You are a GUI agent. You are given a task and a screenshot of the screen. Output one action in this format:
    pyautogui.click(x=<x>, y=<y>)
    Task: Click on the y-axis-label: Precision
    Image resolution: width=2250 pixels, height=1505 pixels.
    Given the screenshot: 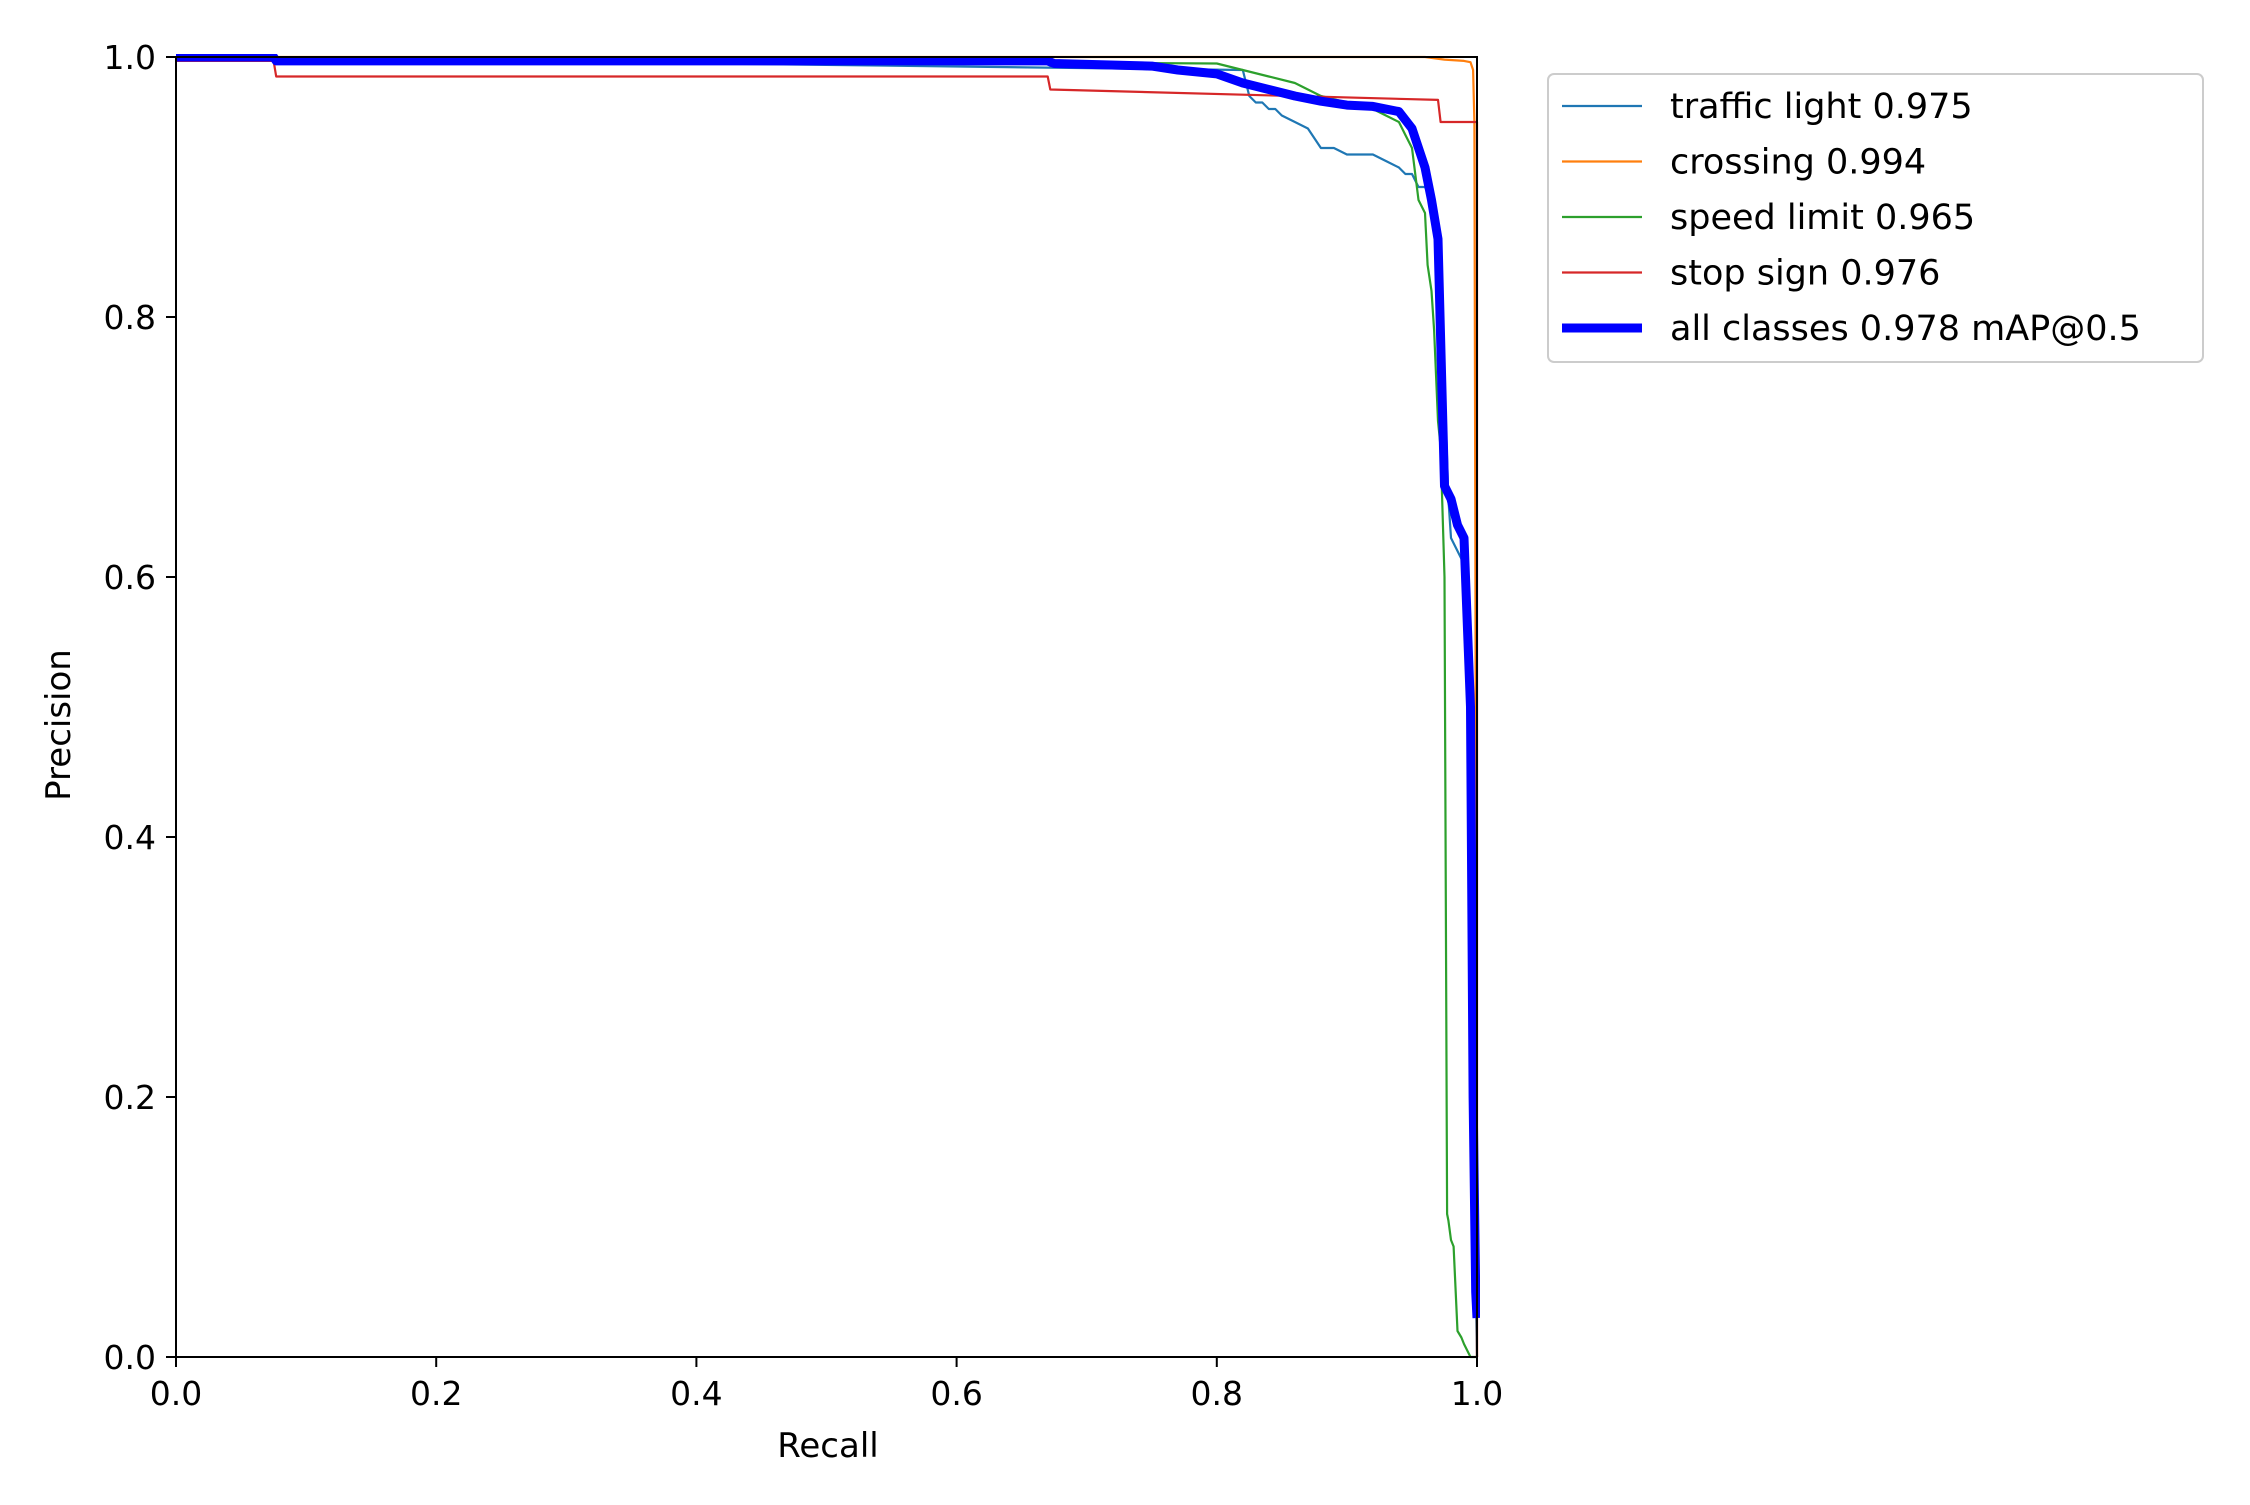 What is the action you would take?
    pyautogui.click(x=59, y=725)
    